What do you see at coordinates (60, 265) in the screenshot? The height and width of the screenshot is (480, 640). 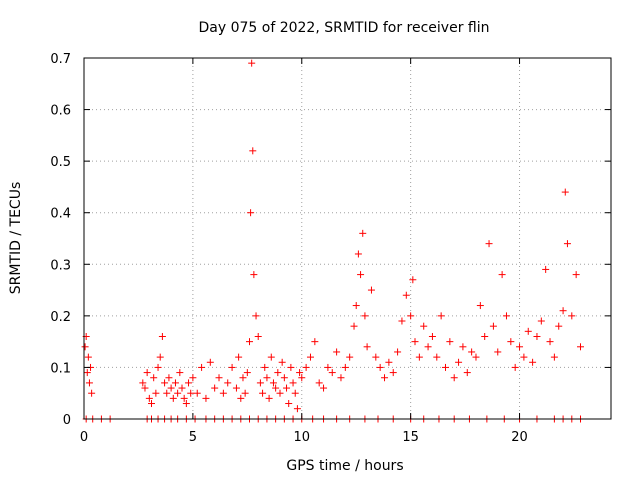 I see `y-tick-label: 0.3` at bounding box center [60, 265].